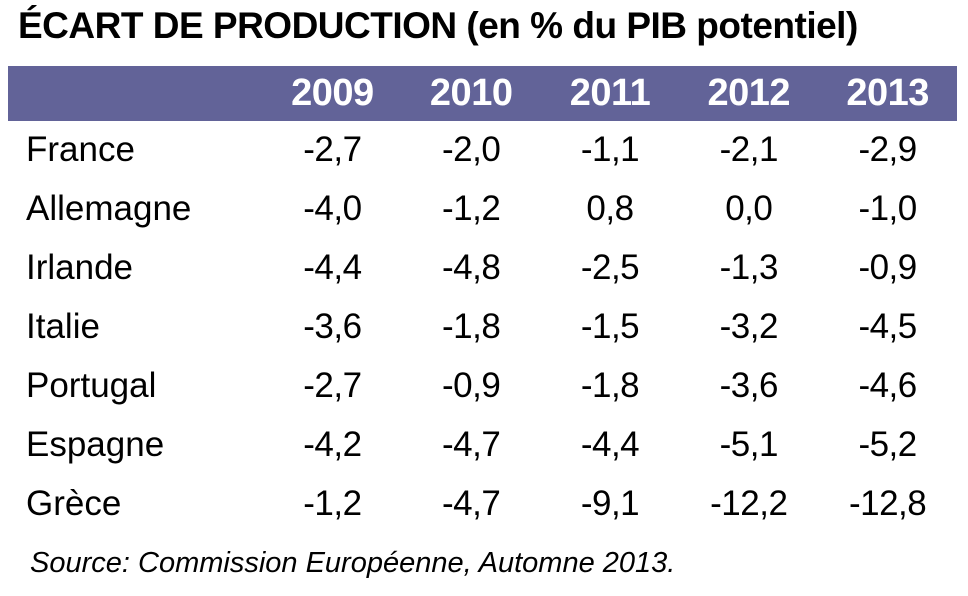 The width and height of the screenshot is (968, 596). Describe the element at coordinates (332, 445) in the screenshot. I see `value-cell: -4,2` at that location.